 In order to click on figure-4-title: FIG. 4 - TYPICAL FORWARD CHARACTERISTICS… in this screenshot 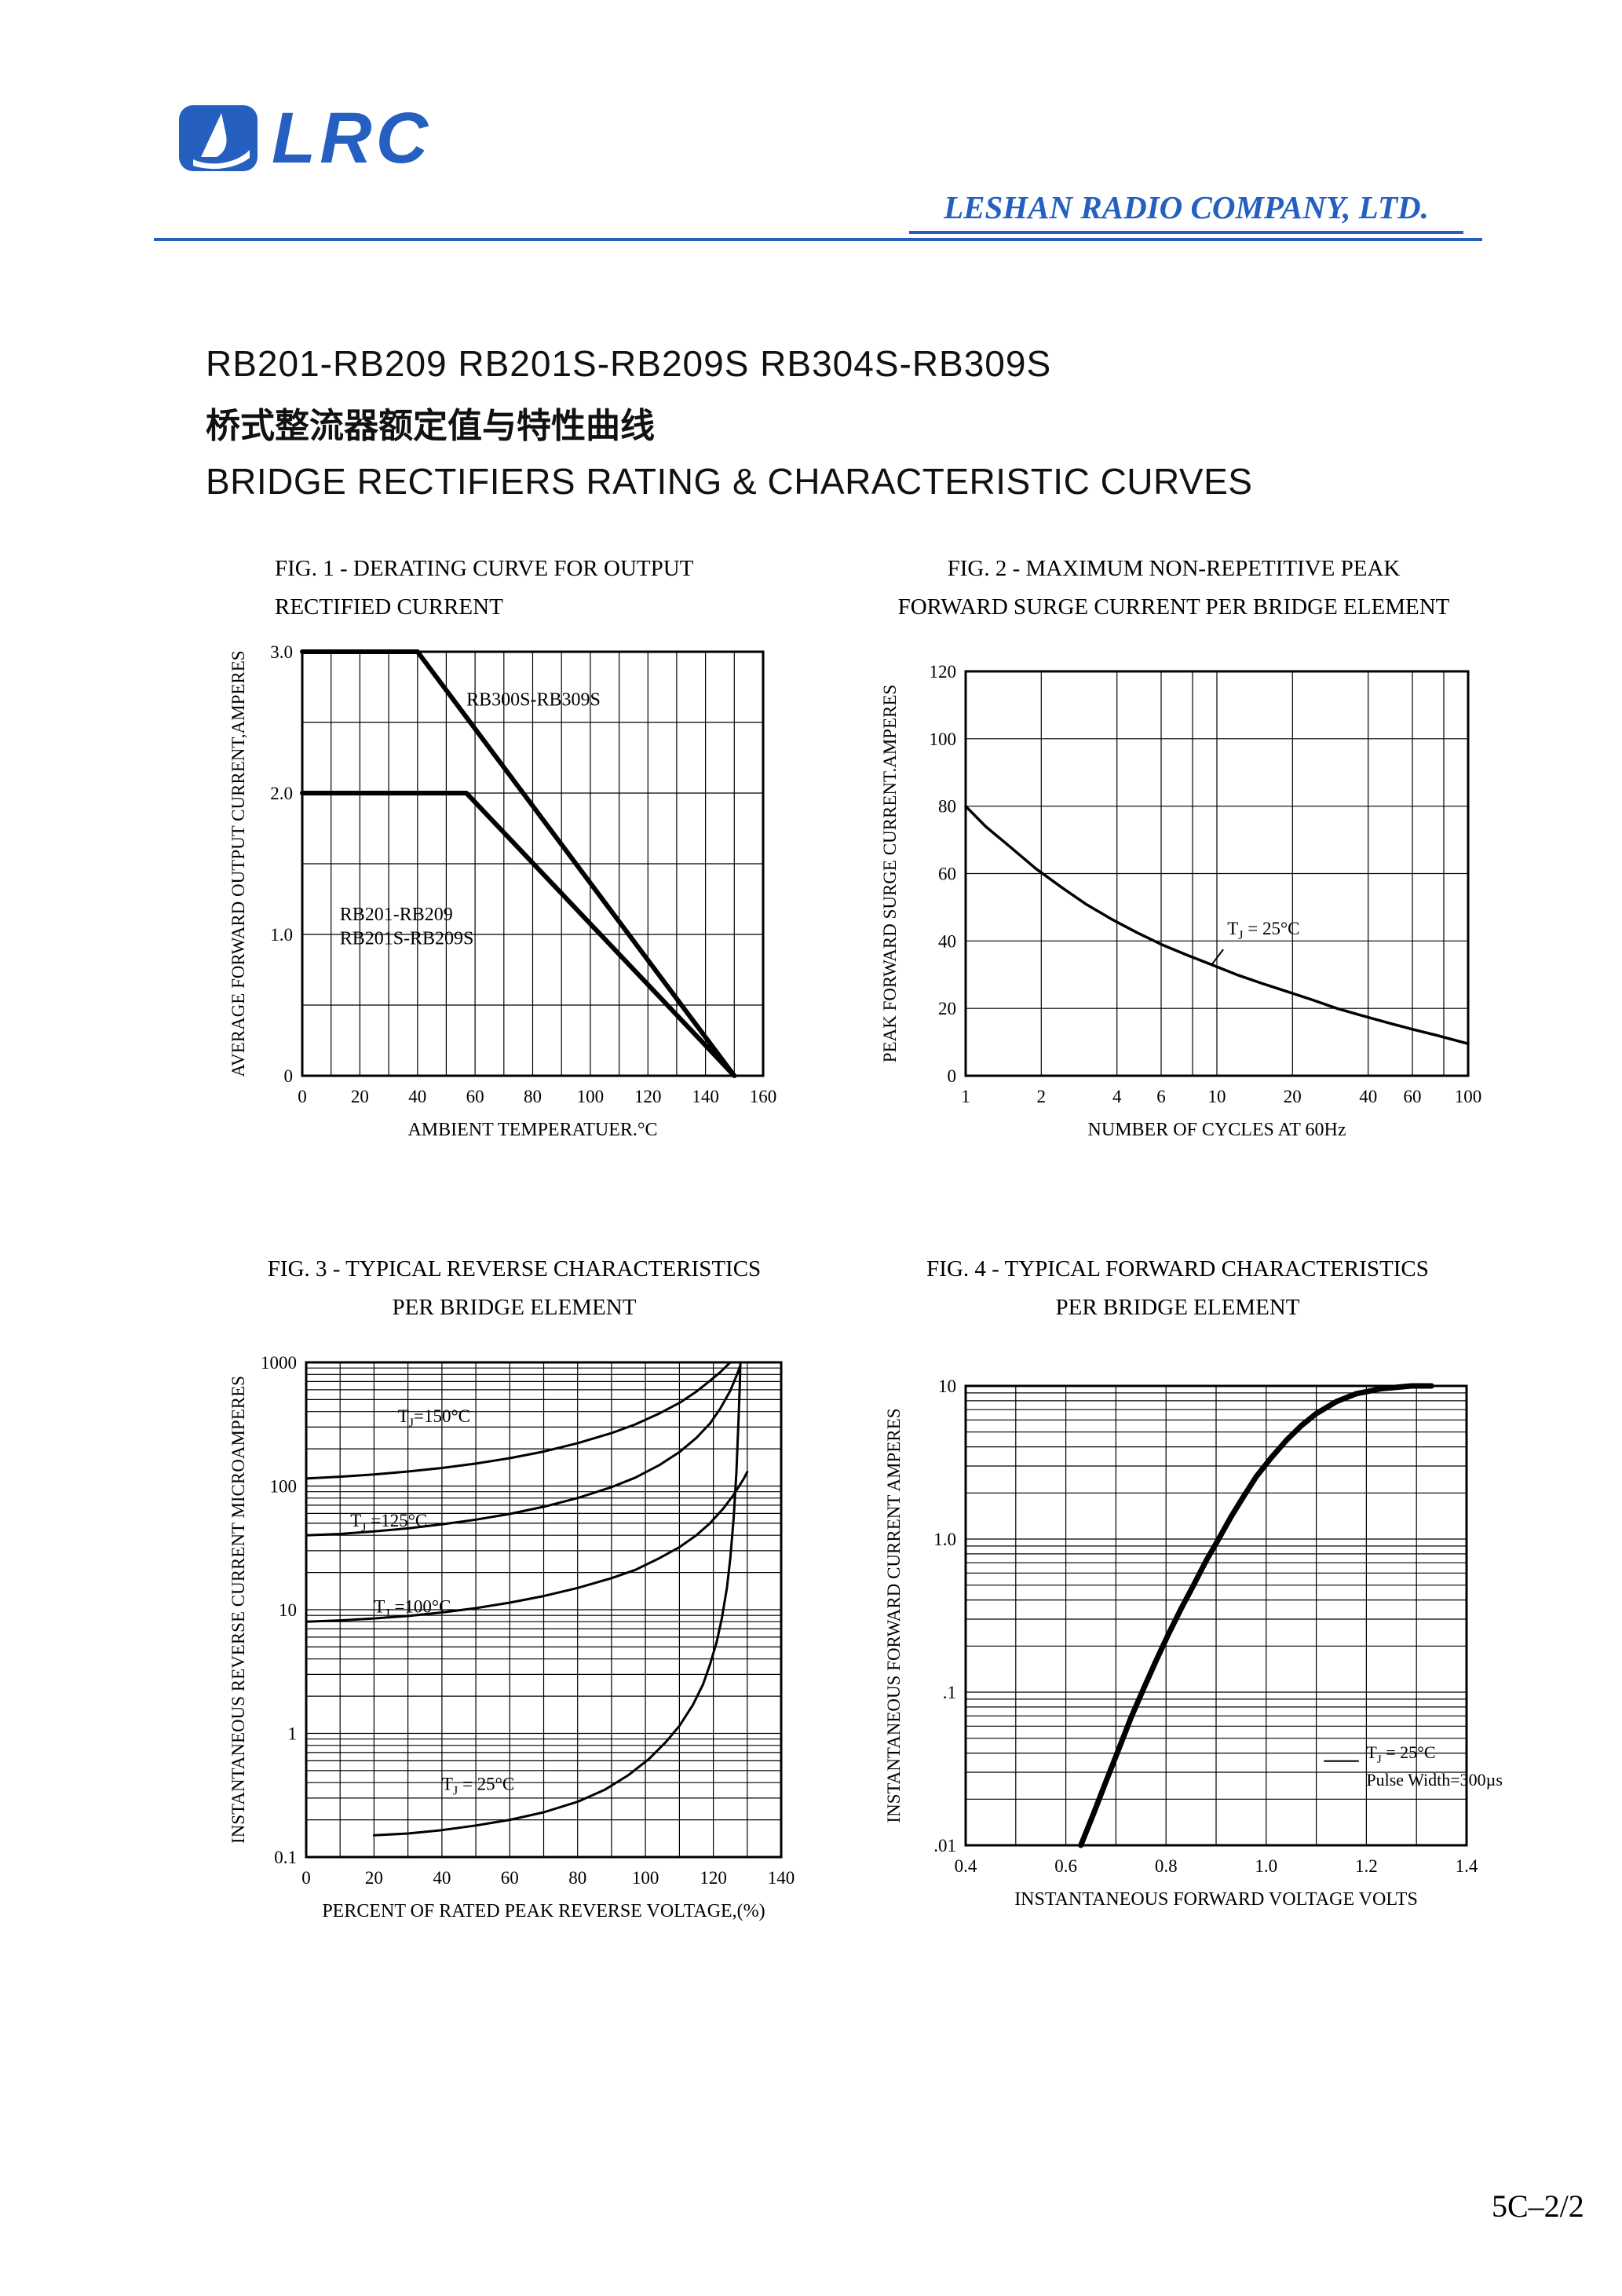, I will do `click(1177, 1289)`.